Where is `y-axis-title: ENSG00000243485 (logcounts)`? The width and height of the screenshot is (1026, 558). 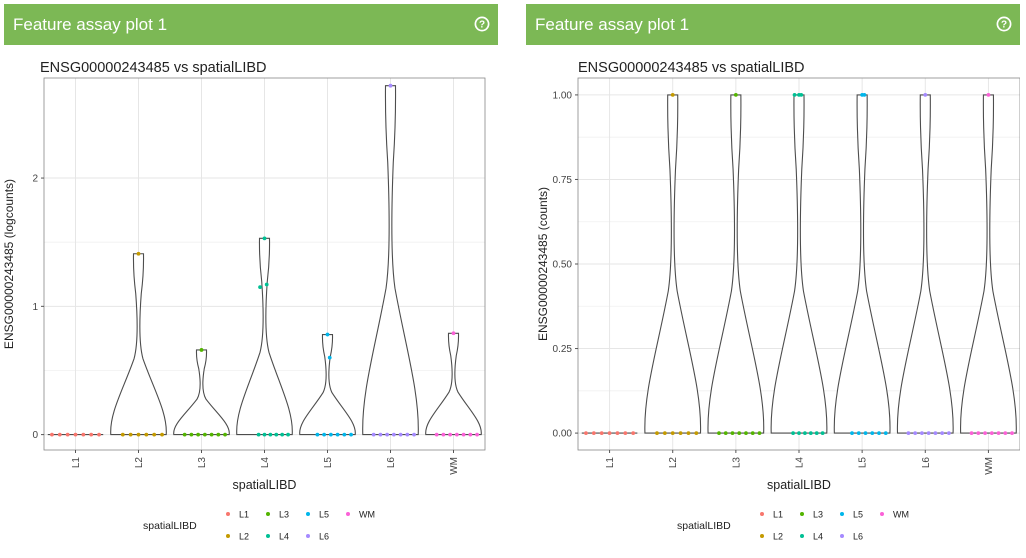 y-axis-title: ENSG00000243485 (logcounts) is located at coordinates (10, 264).